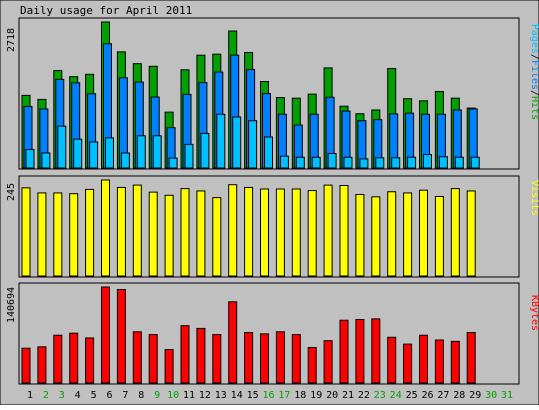  I want to click on x-tick-label: 25, so click(412, 395).